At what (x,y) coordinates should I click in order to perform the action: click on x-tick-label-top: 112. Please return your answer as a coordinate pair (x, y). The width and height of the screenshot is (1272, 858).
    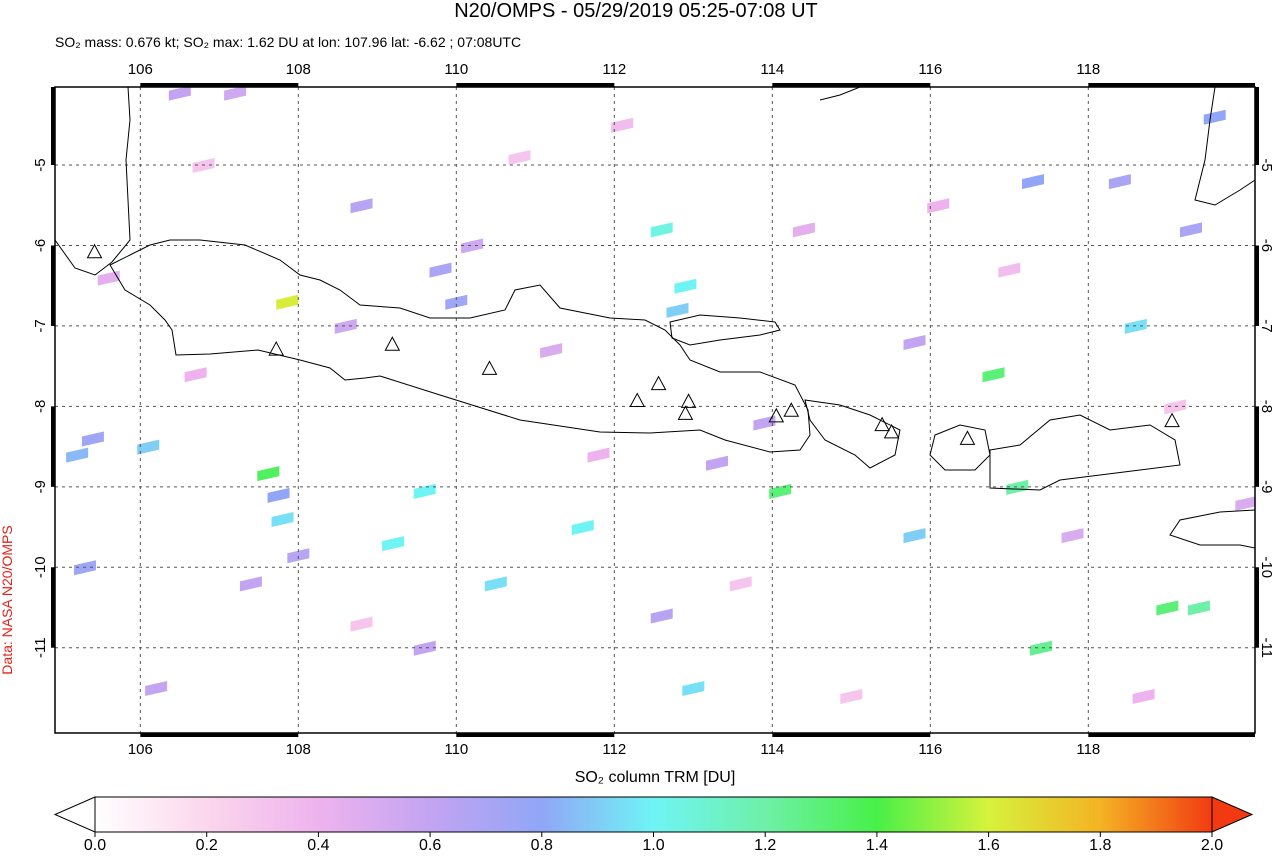
    Looking at the image, I should click on (614, 69).